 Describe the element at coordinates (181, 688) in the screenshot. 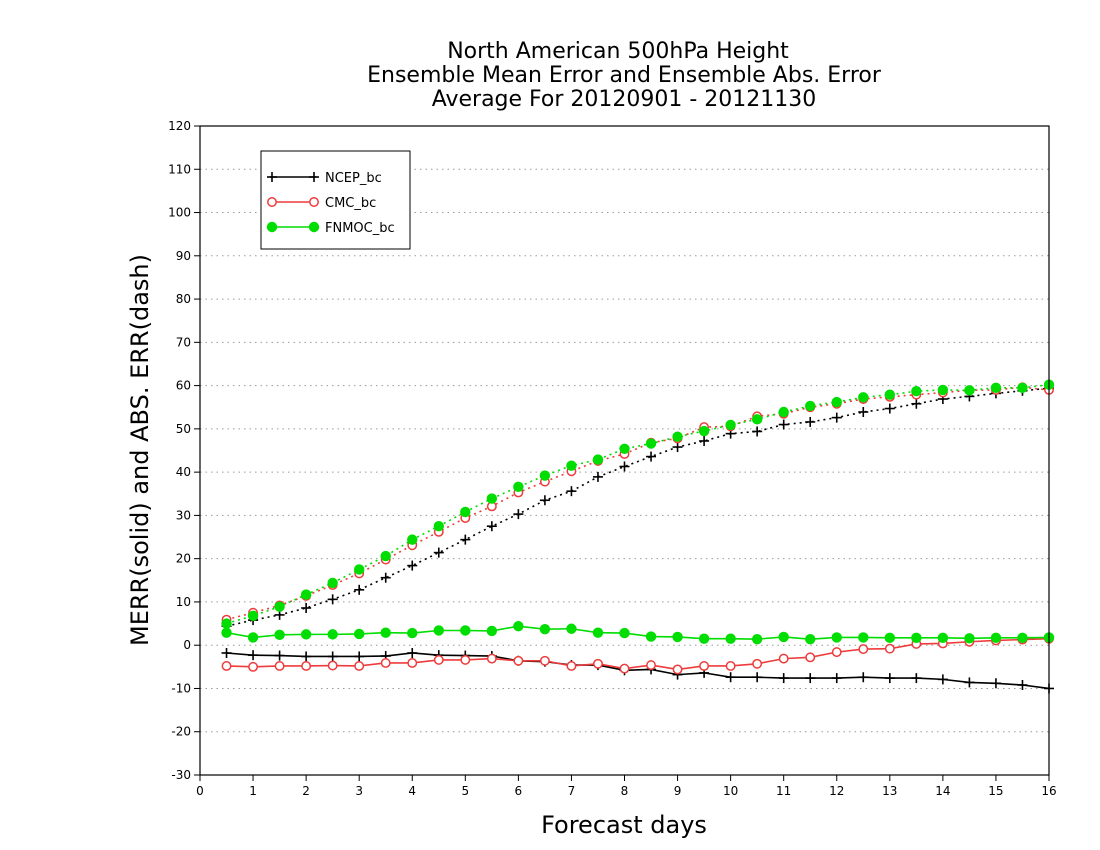

I see `y-tick-label: -10` at that location.